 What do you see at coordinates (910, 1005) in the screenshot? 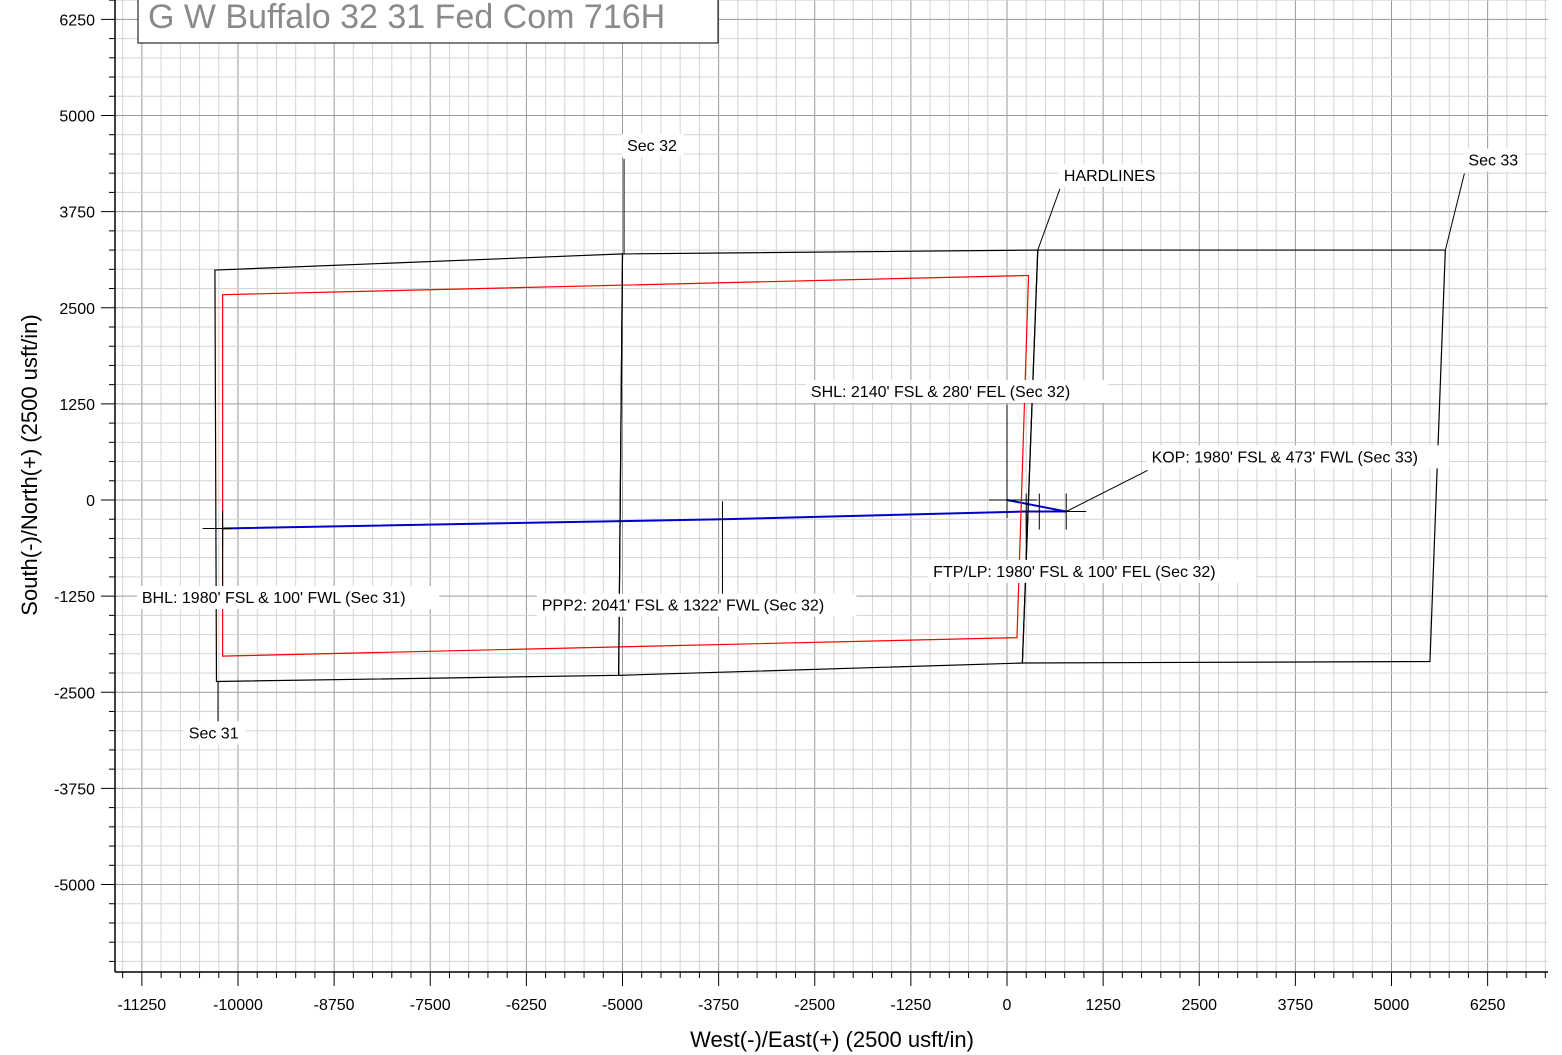
I see `x-tick-label: -1250` at bounding box center [910, 1005].